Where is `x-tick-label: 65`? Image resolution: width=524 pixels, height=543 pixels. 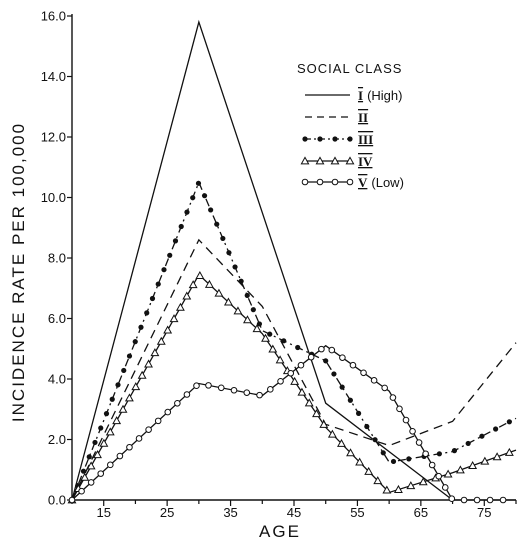
x-tick-label: 65 is located at coordinates (421, 512).